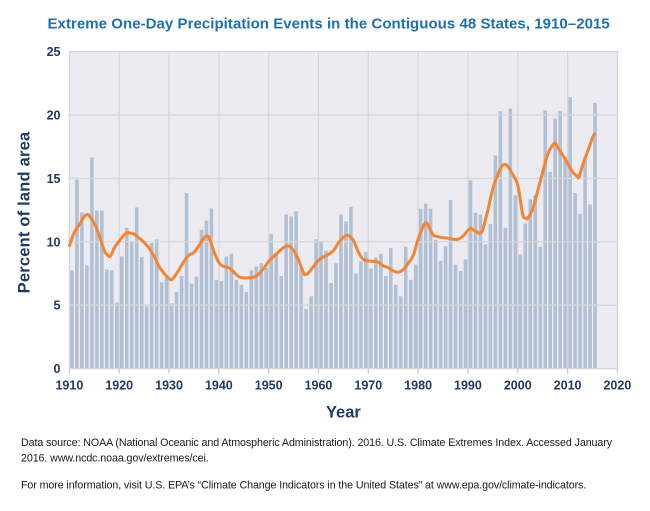  I want to click on svg-text: 1960, so click(319, 386).